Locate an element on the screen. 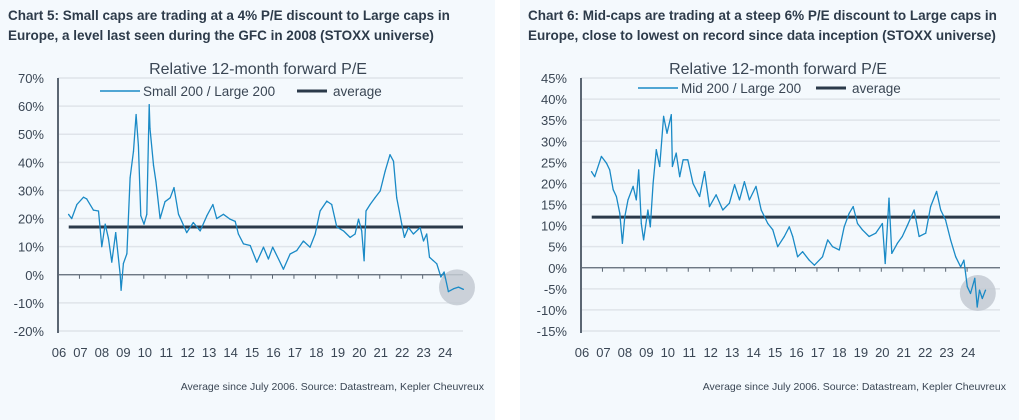 Image resolution: width=1019 pixels, height=420 pixels. y-tick-label: -5% is located at coordinates (556, 289).